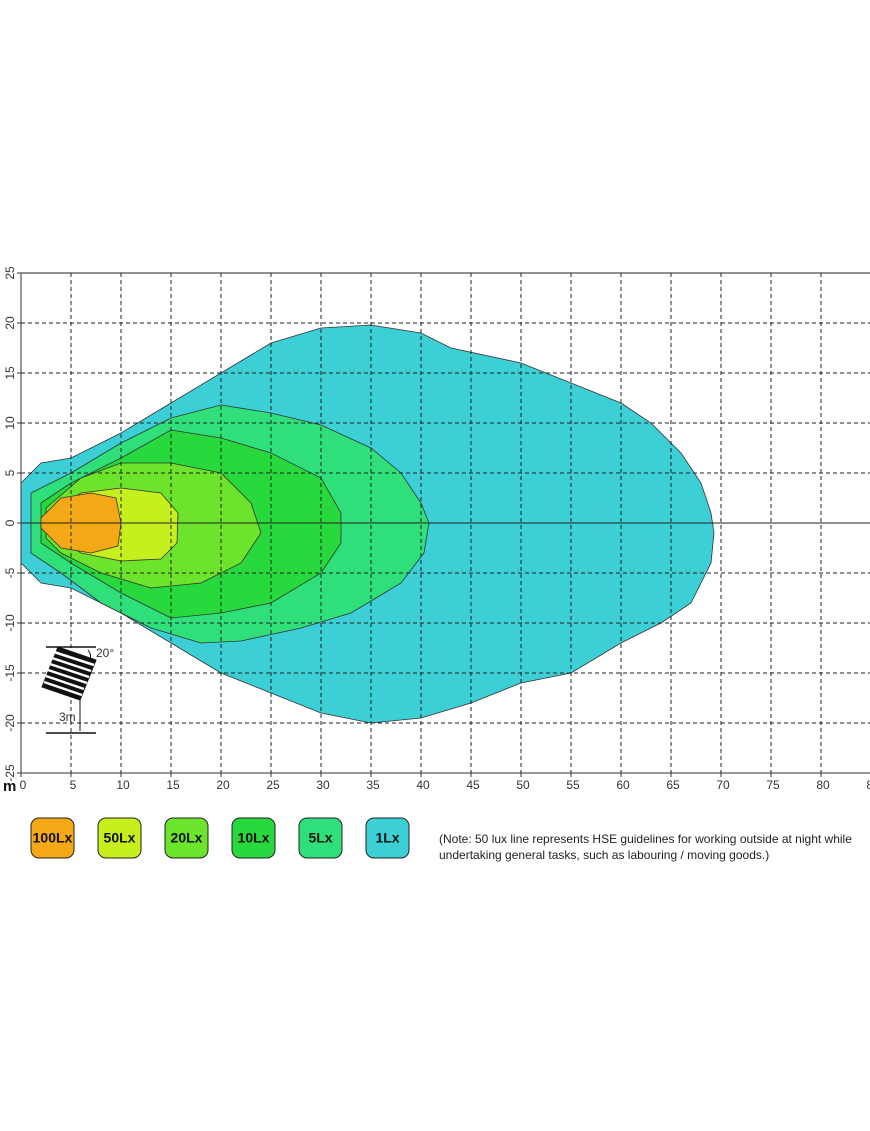  What do you see at coordinates (10, 673) in the screenshot?
I see `y-tick-label: -15` at bounding box center [10, 673].